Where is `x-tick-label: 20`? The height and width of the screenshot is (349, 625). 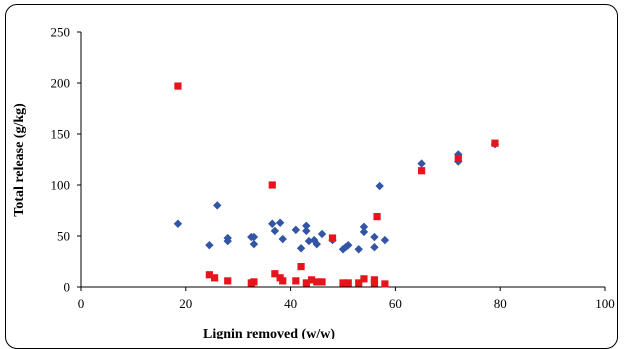
x-tick-label: 20 is located at coordinates (185, 303).